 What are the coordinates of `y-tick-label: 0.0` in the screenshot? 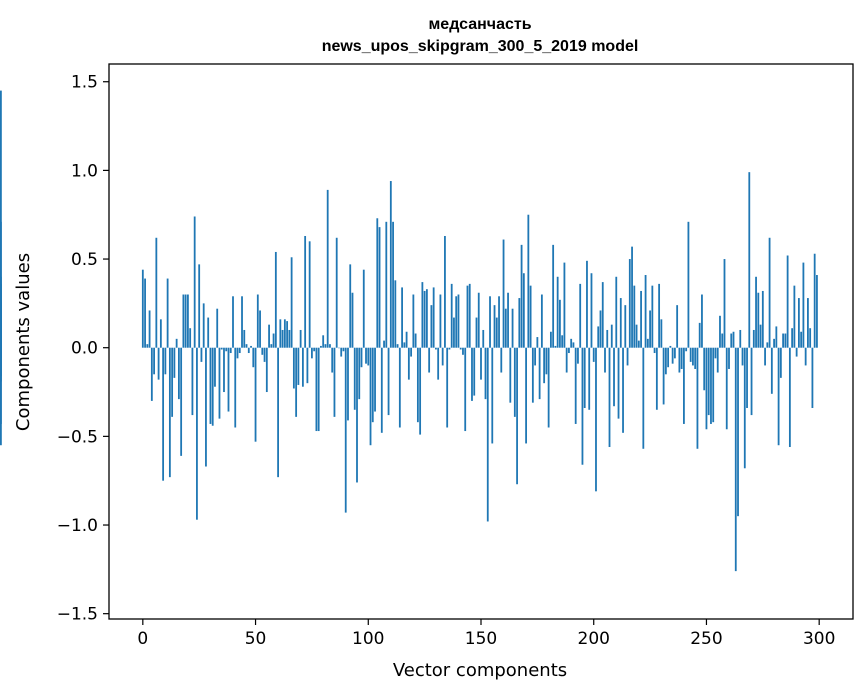 It's located at (84, 349).